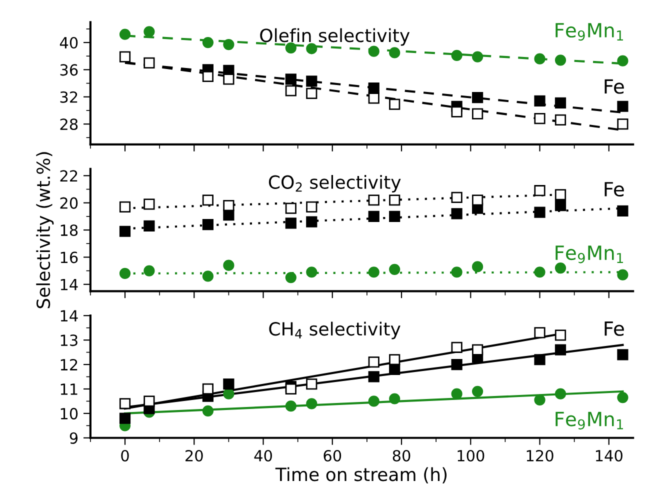  I want to click on annotation: Olefin selectivity, so click(335, 37).